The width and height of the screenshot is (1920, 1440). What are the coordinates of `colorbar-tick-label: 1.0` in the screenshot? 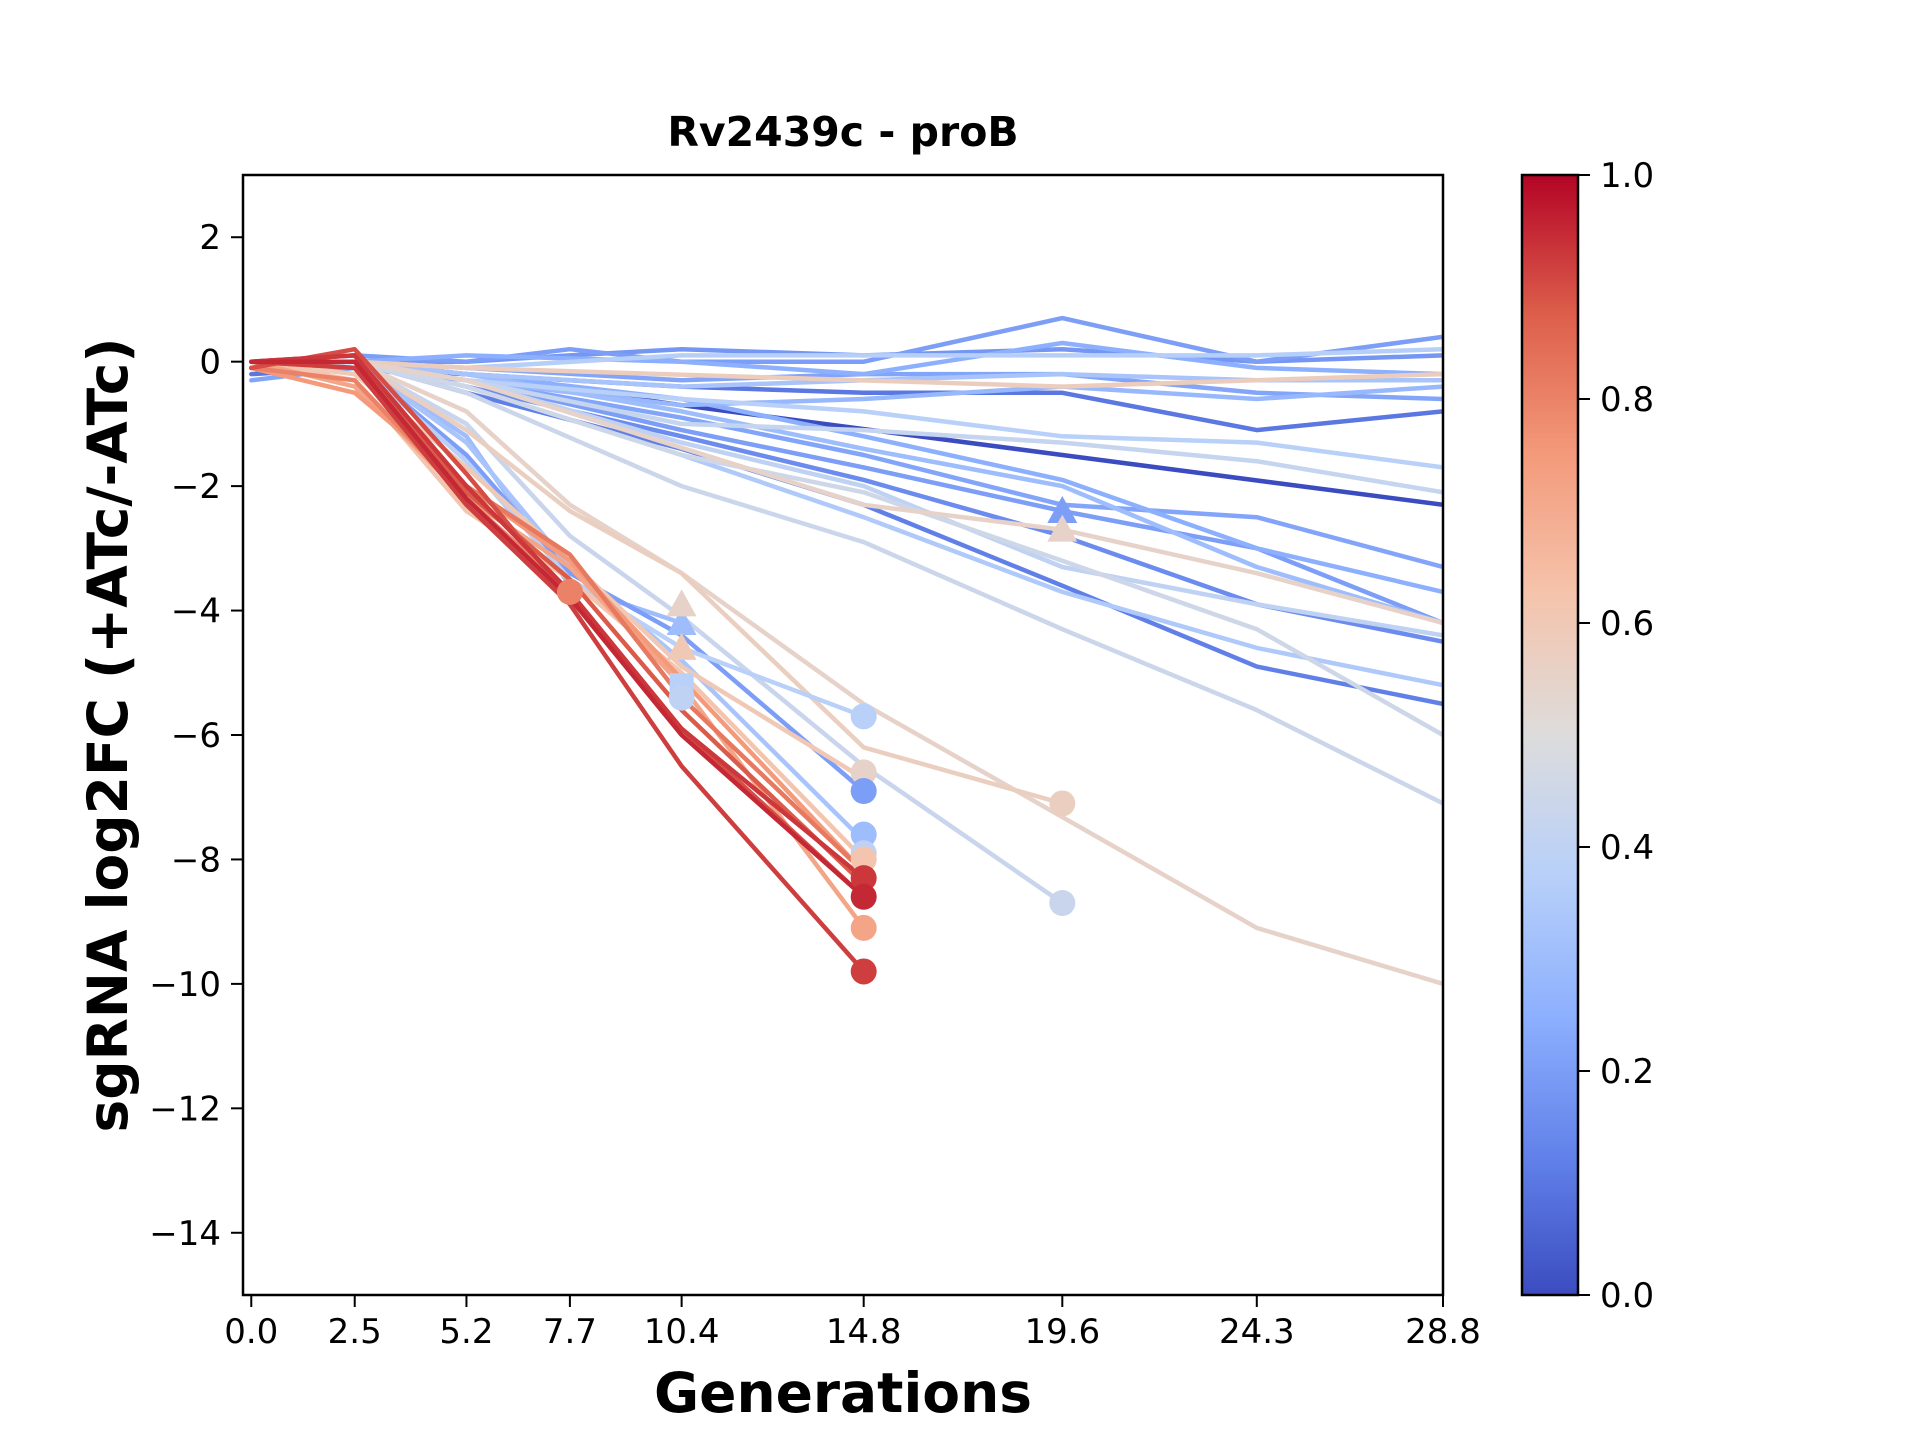 It's located at (1627, 176).